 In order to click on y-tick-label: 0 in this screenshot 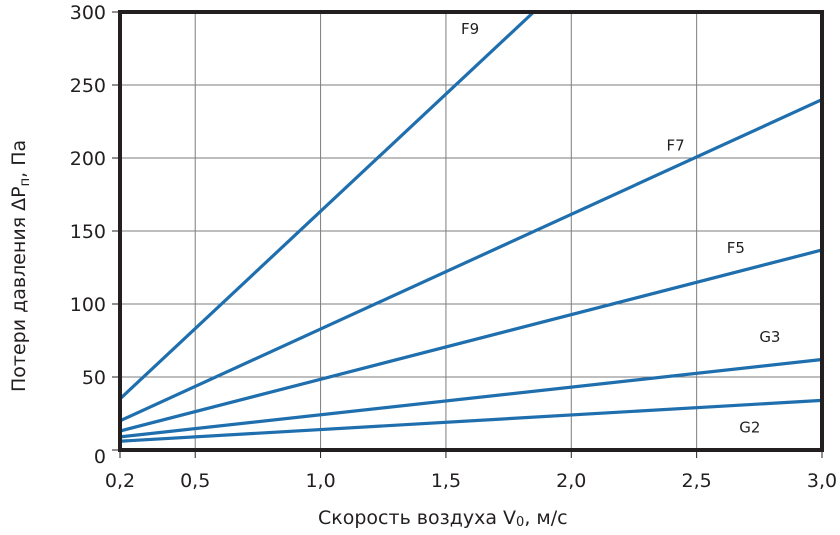, I will do `click(100, 457)`.